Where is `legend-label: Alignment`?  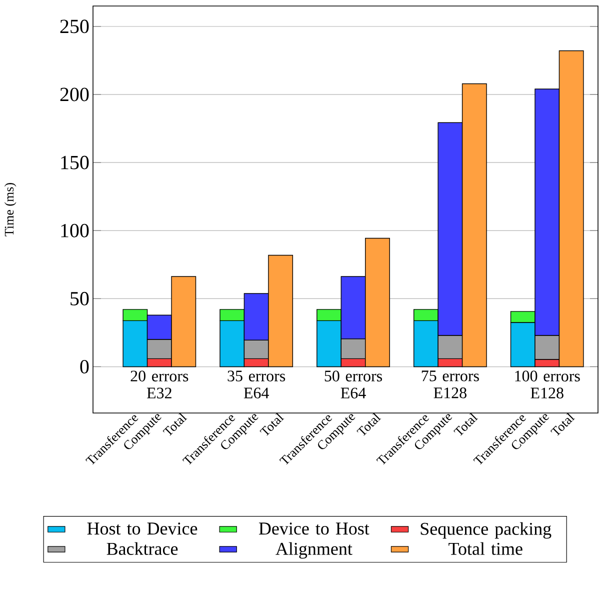 legend-label: Alignment is located at coordinates (314, 550).